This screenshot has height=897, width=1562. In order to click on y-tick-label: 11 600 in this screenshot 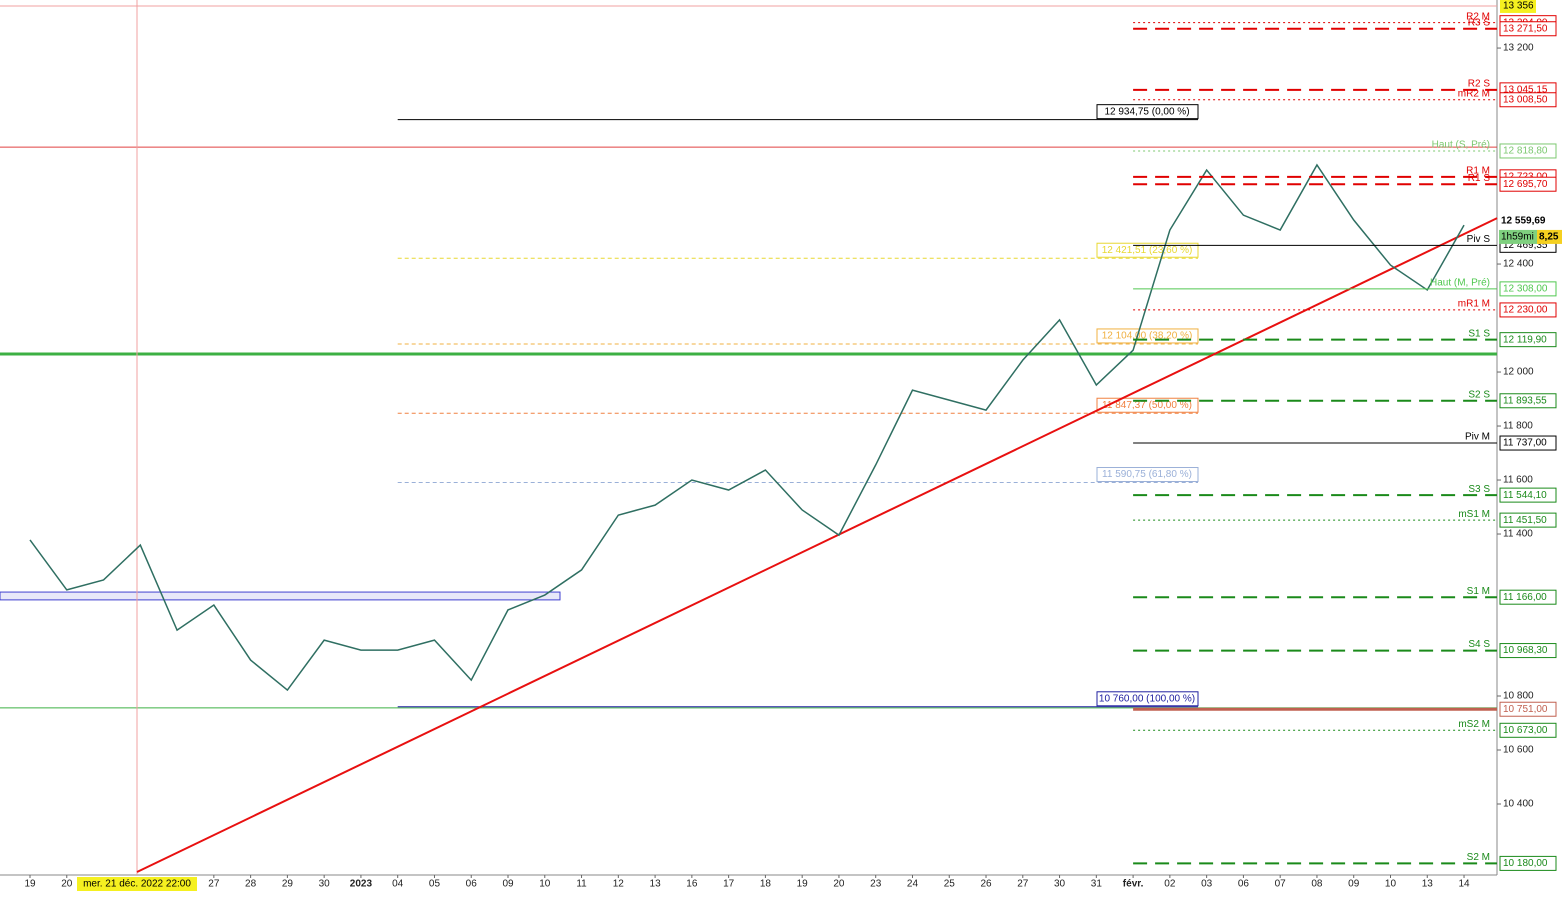, I will do `click(1518, 480)`.